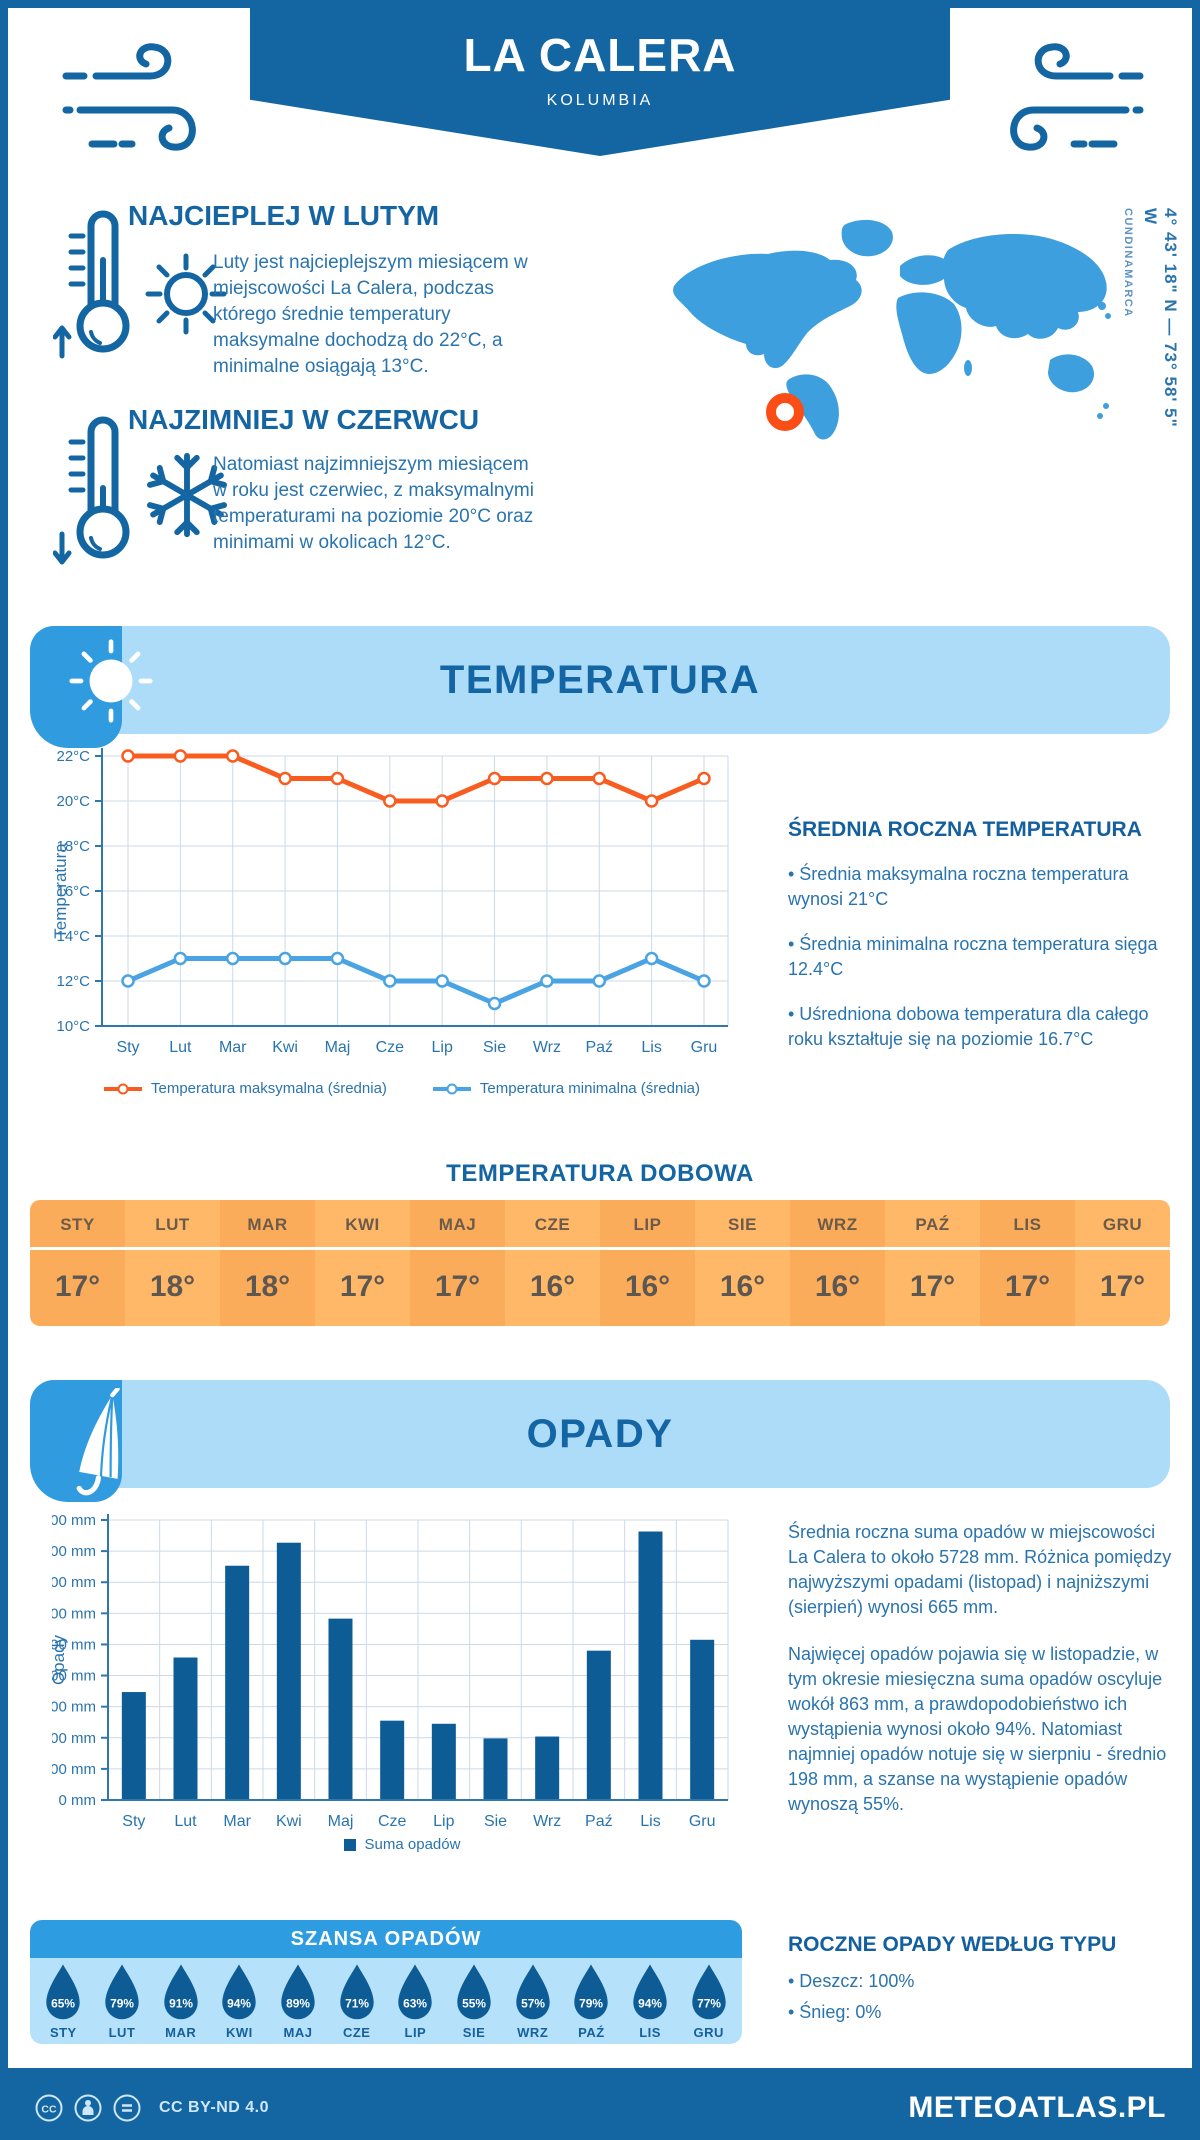 This screenshot has height=2140, width=1200. Describe the element at coordinates (180, 1992) in the screenshot. I see `raindrop-icon: 91%` at that location.